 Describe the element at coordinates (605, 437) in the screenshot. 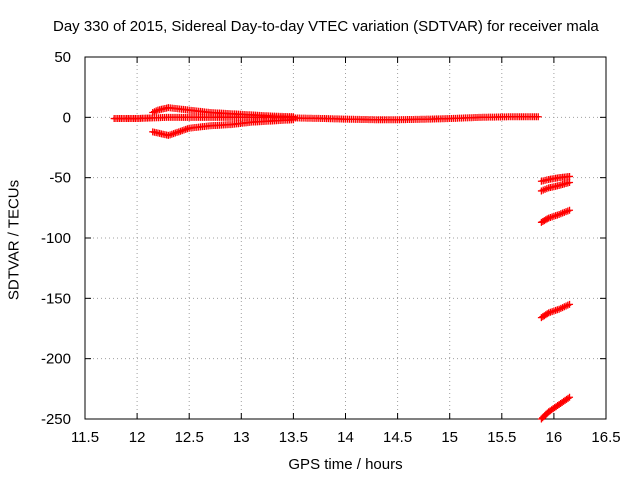

I see `x-tick-label: 16.5` at that location.